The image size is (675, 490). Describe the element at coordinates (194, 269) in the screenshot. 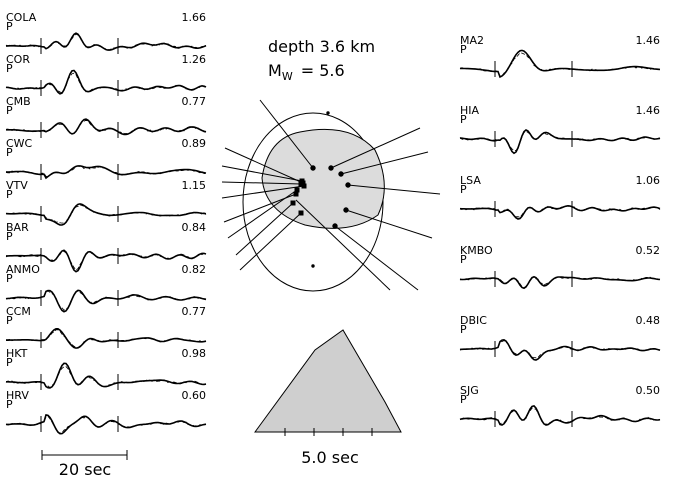

I see `amplitude-ratio: 0.82` at that location.